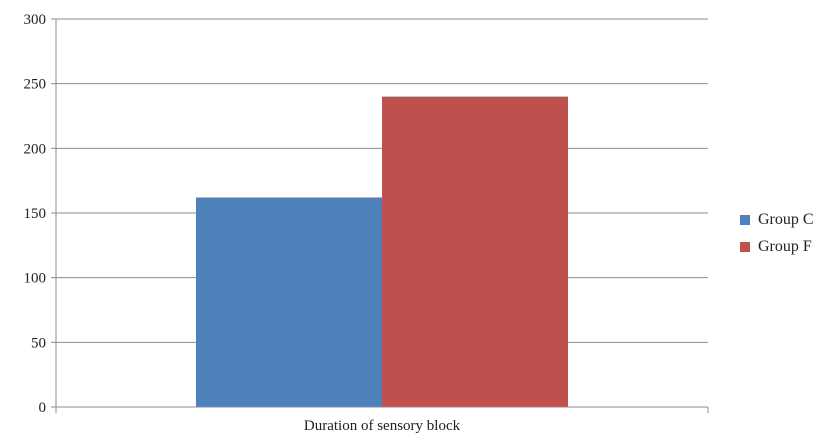 Image resolution: width=830 pixels, height=434 pixels. Describe the element at coordinates (35, 149) in the screenshot. I see `y-tick-label-200: 200` at that location.